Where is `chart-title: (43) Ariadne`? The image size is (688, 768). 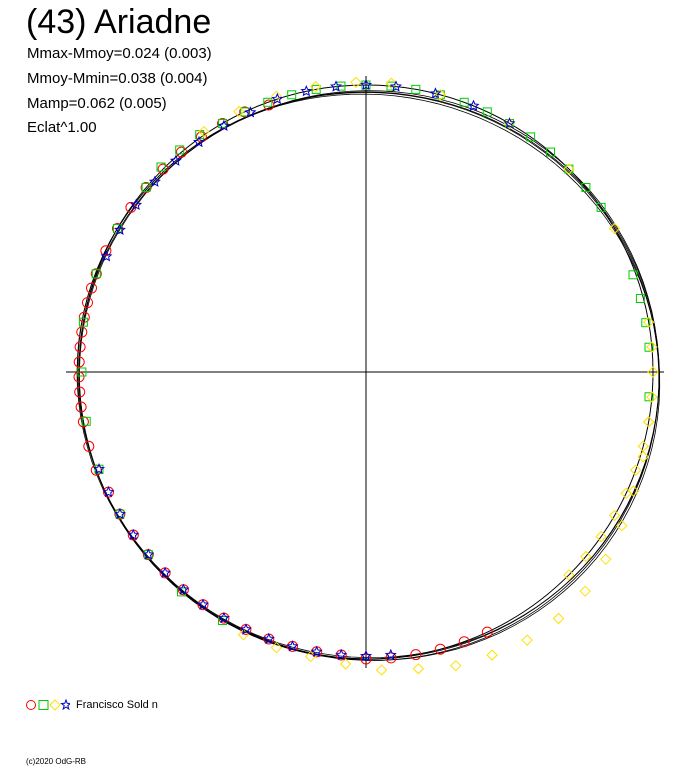
chart-title: (43) Ariadne is located at coordinates (119, 22).